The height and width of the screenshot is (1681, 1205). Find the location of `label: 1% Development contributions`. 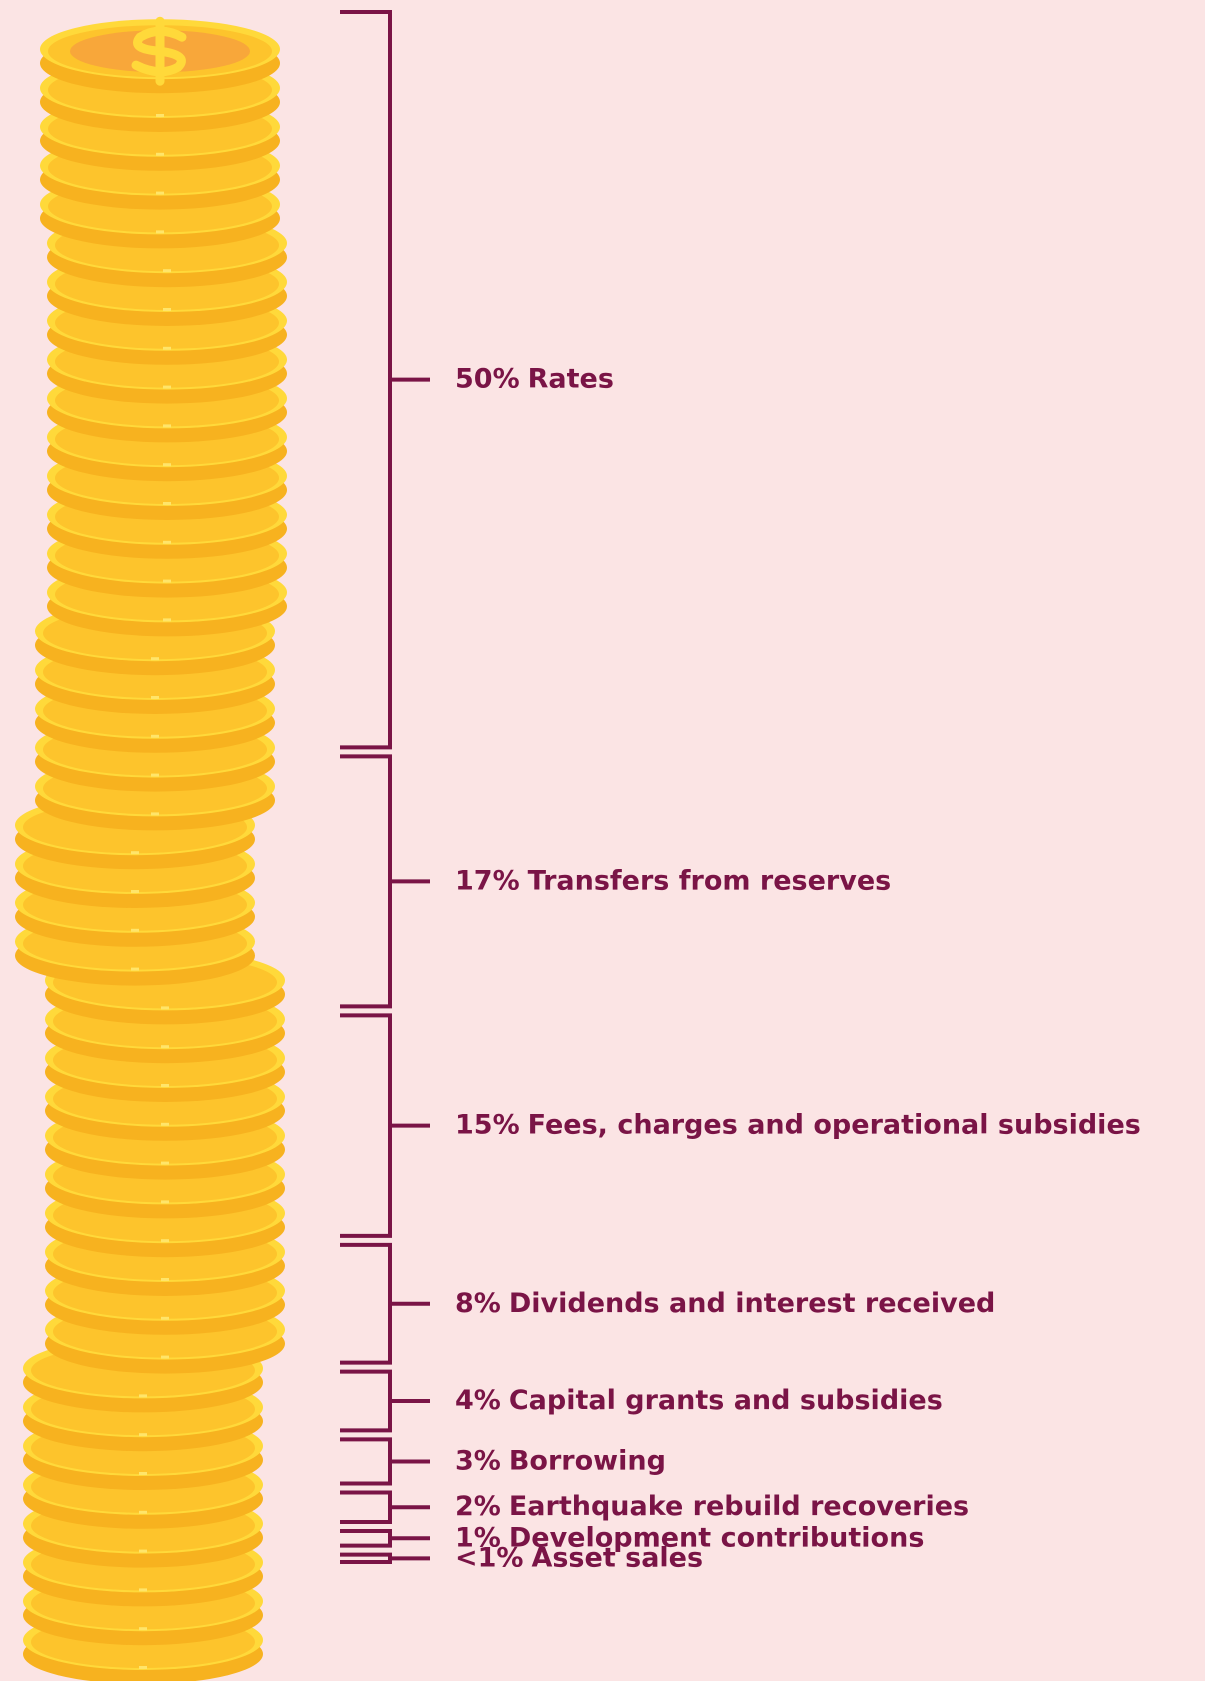

label: 1% Development contributions is located at coordinates (689, 1537).